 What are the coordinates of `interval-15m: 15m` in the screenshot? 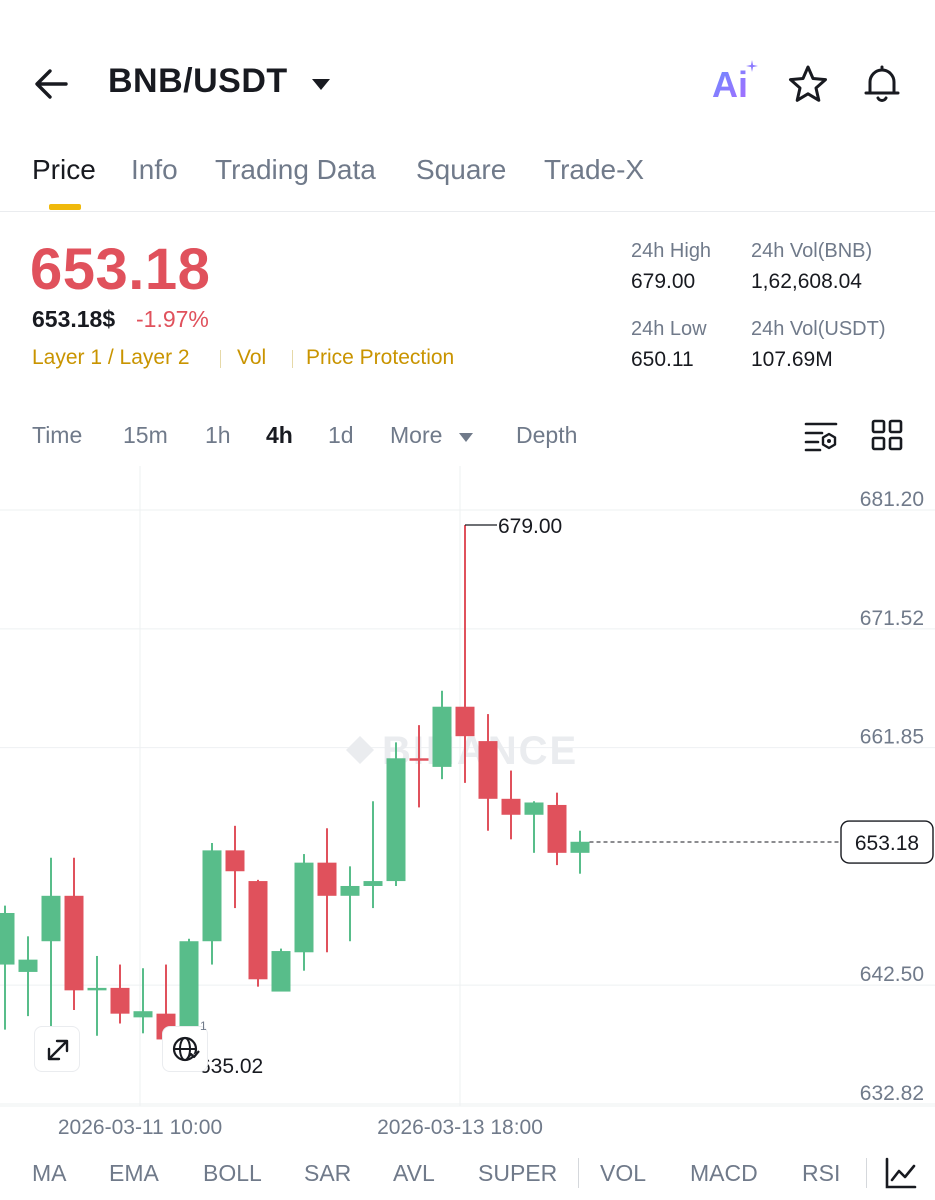 It's located at (145, 435).